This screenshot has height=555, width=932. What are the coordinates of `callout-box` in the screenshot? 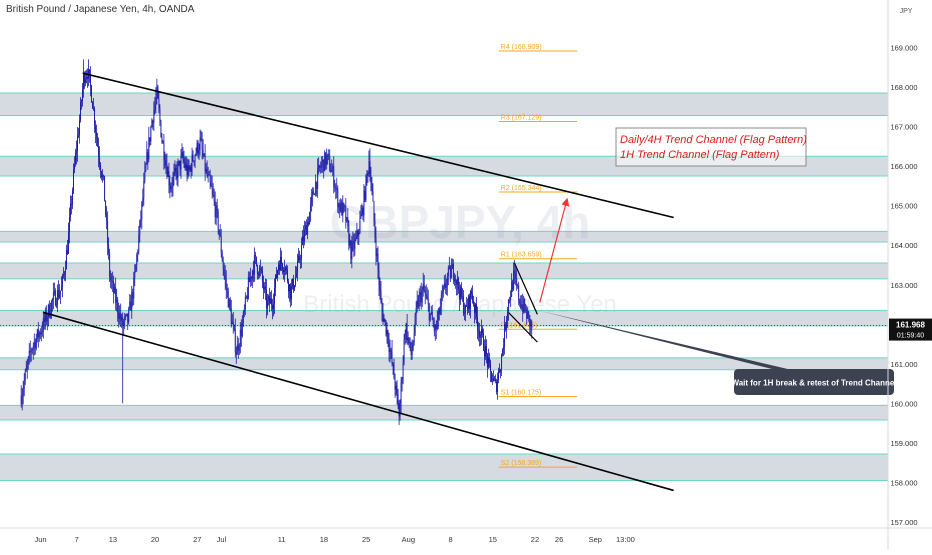 It's located at (814, 382).